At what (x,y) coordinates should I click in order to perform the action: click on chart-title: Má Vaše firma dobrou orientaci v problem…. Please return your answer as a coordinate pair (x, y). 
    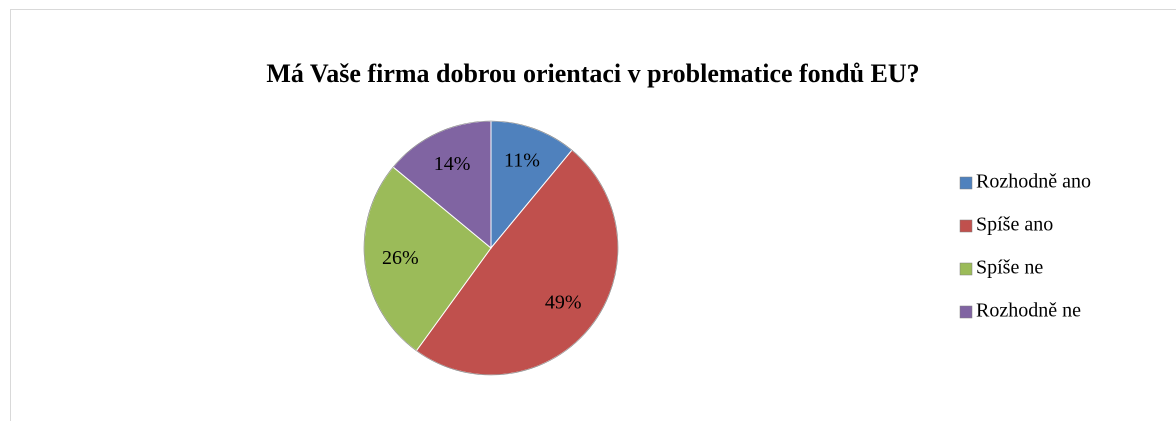
    Looking at the image, I should click on (592, 73).